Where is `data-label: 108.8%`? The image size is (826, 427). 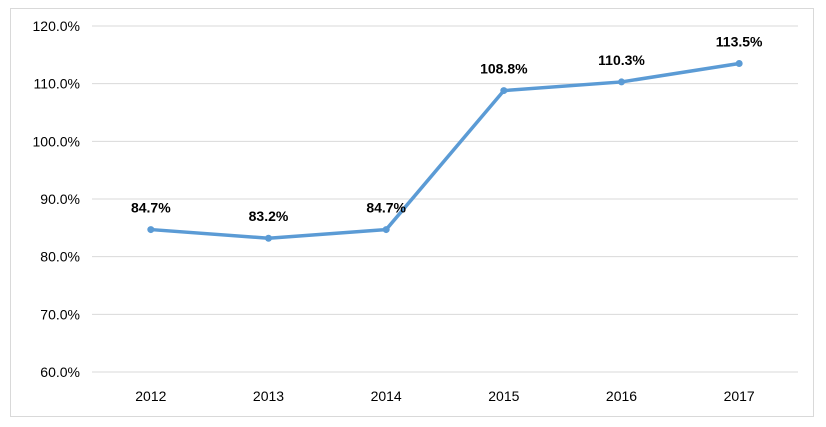 data-label: 108.8% is located at coordinates (504, 69).